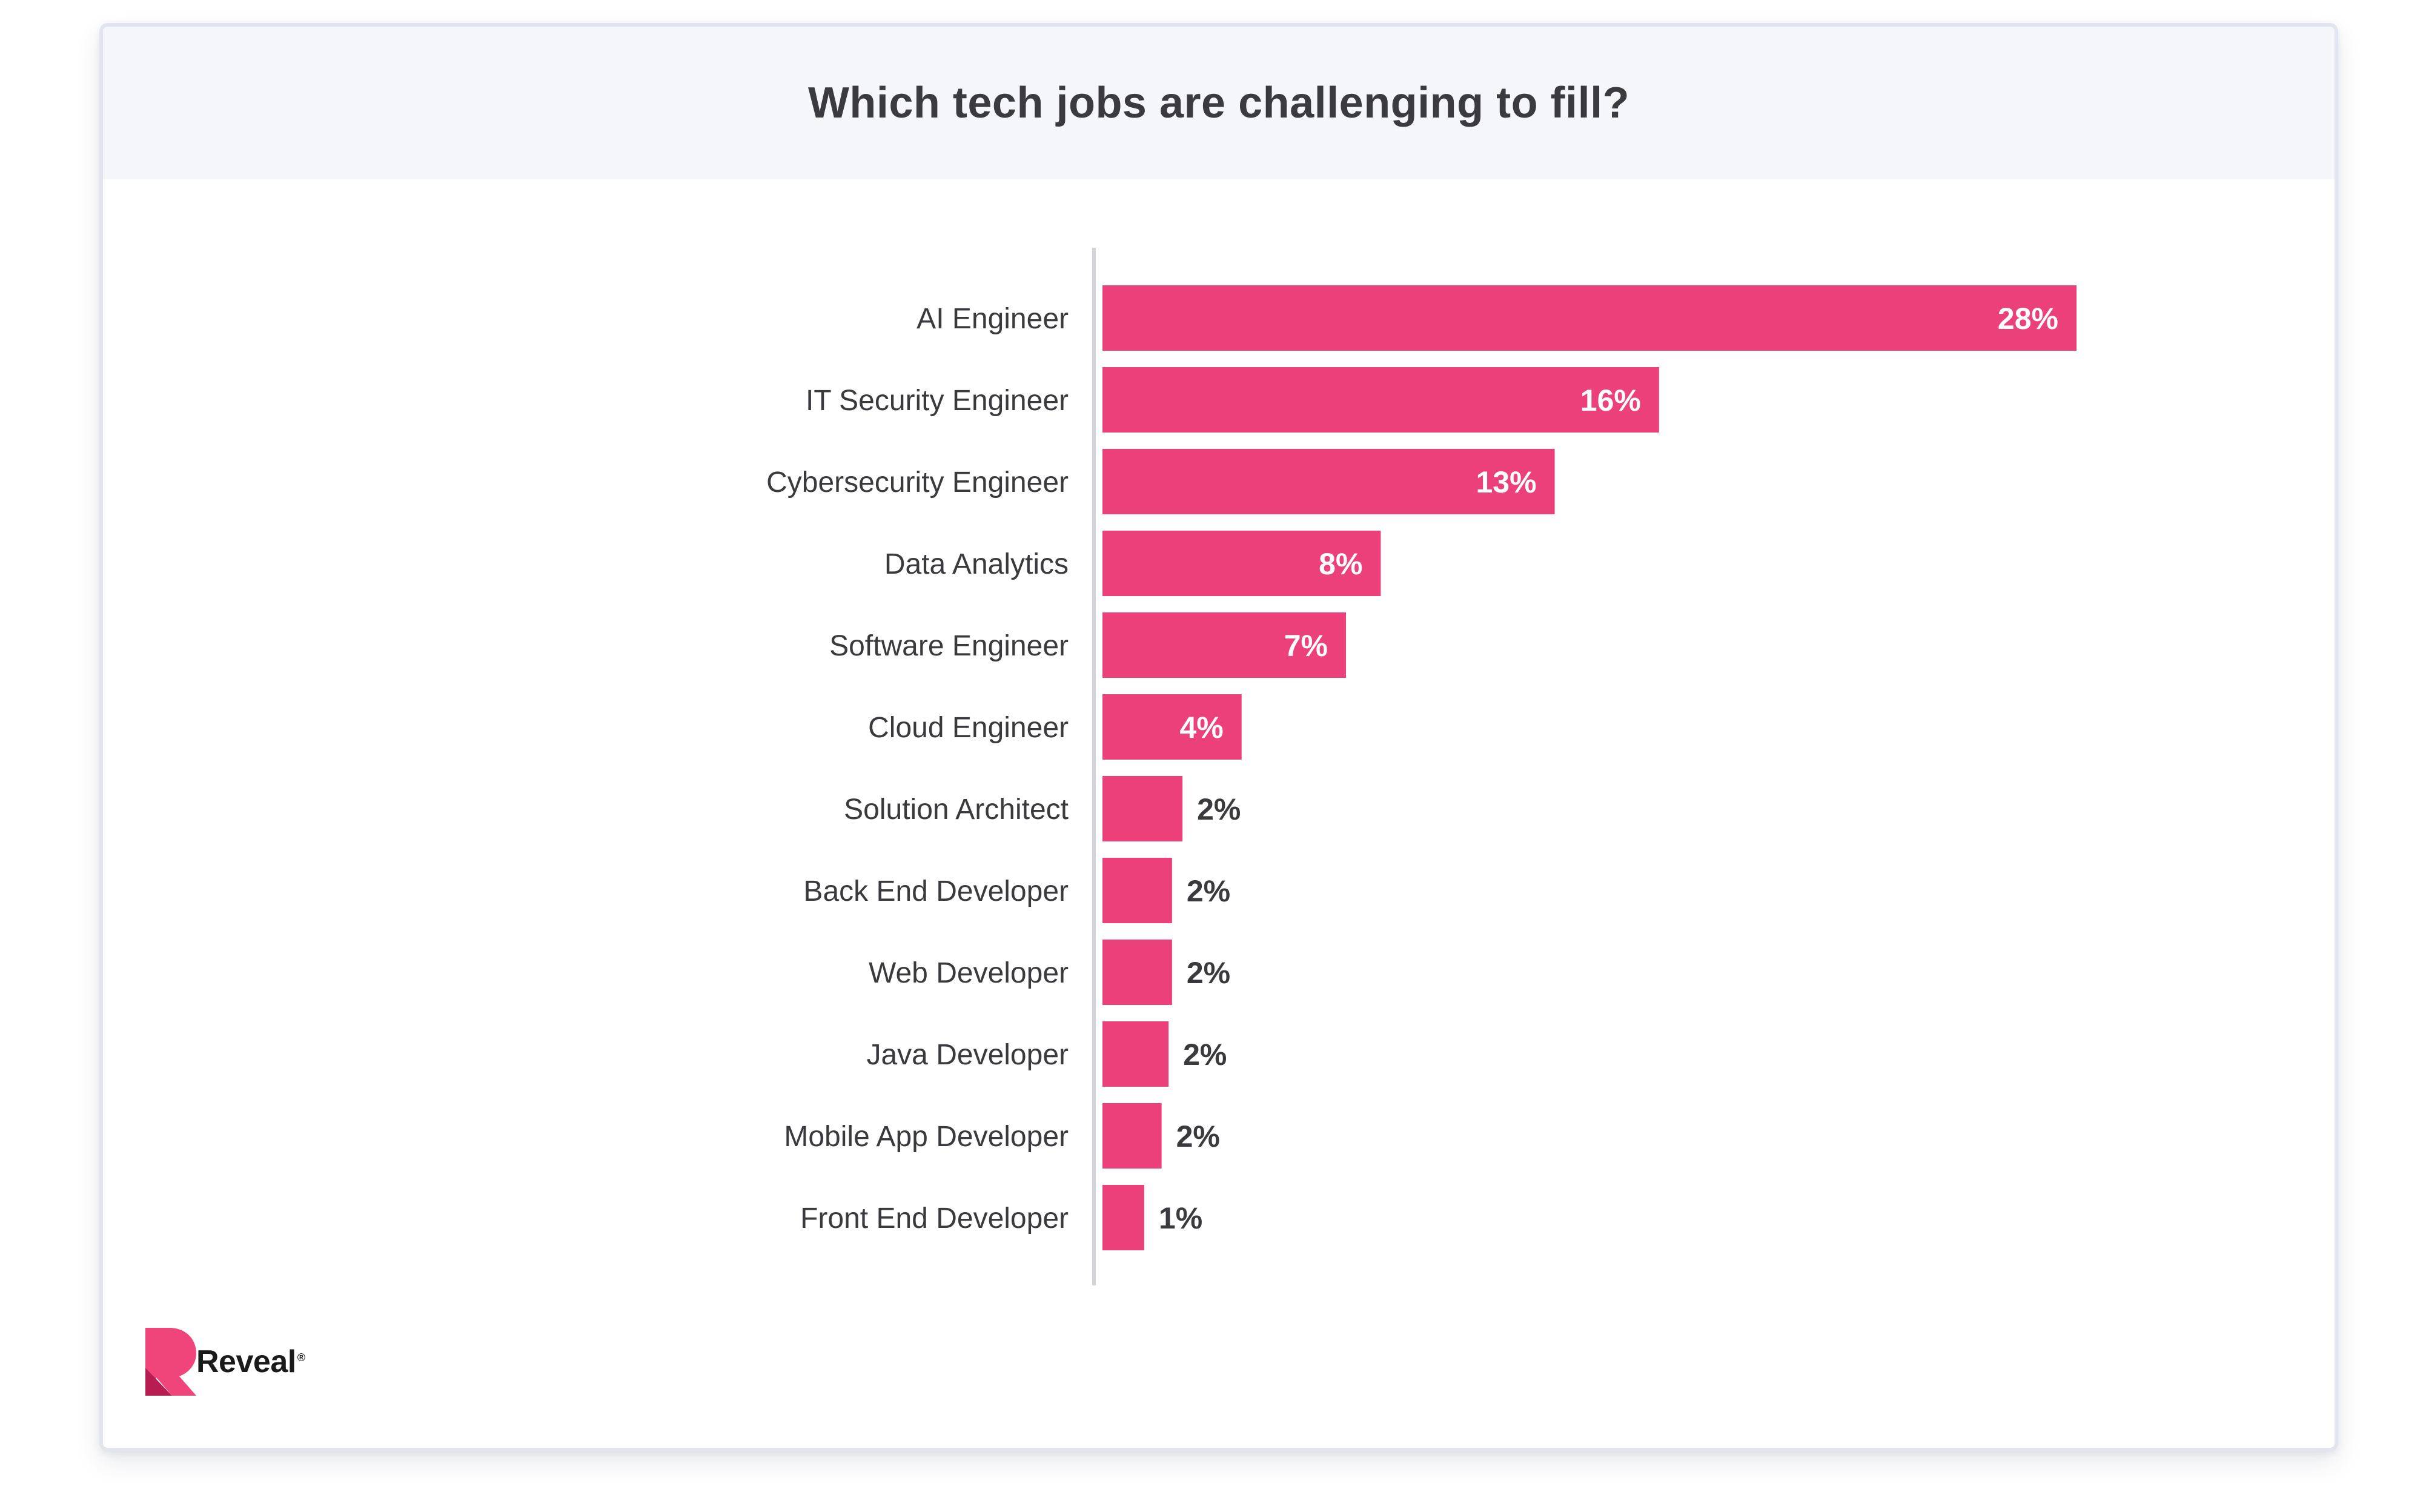  Describe the element at coordinates (969, 973) in the screenshot. I see `category-label: Web Developer` at that location.